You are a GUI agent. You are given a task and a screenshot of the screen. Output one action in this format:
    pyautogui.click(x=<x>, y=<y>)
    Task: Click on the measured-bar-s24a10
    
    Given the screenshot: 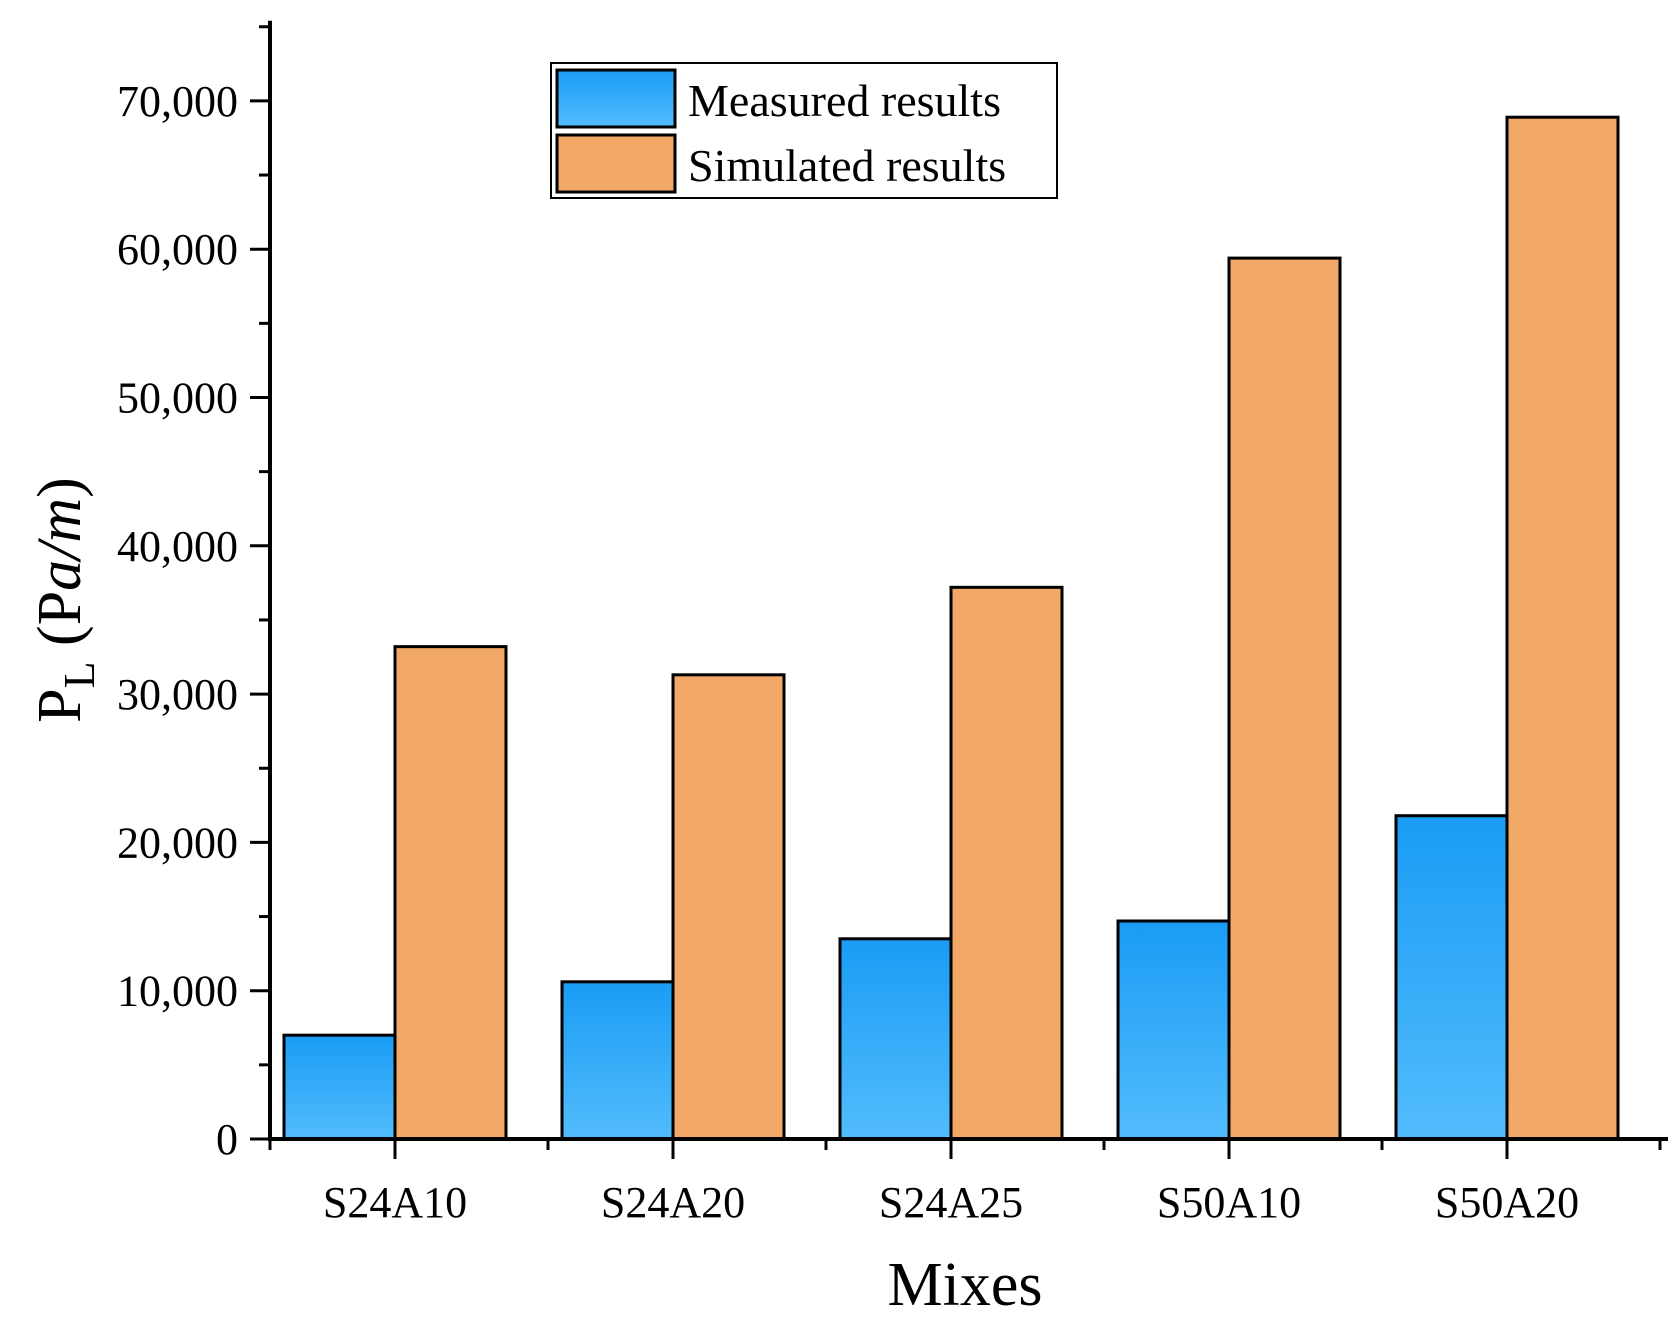 What is the action you would take?
    pyautogui.click(x=339, y=1087)
    